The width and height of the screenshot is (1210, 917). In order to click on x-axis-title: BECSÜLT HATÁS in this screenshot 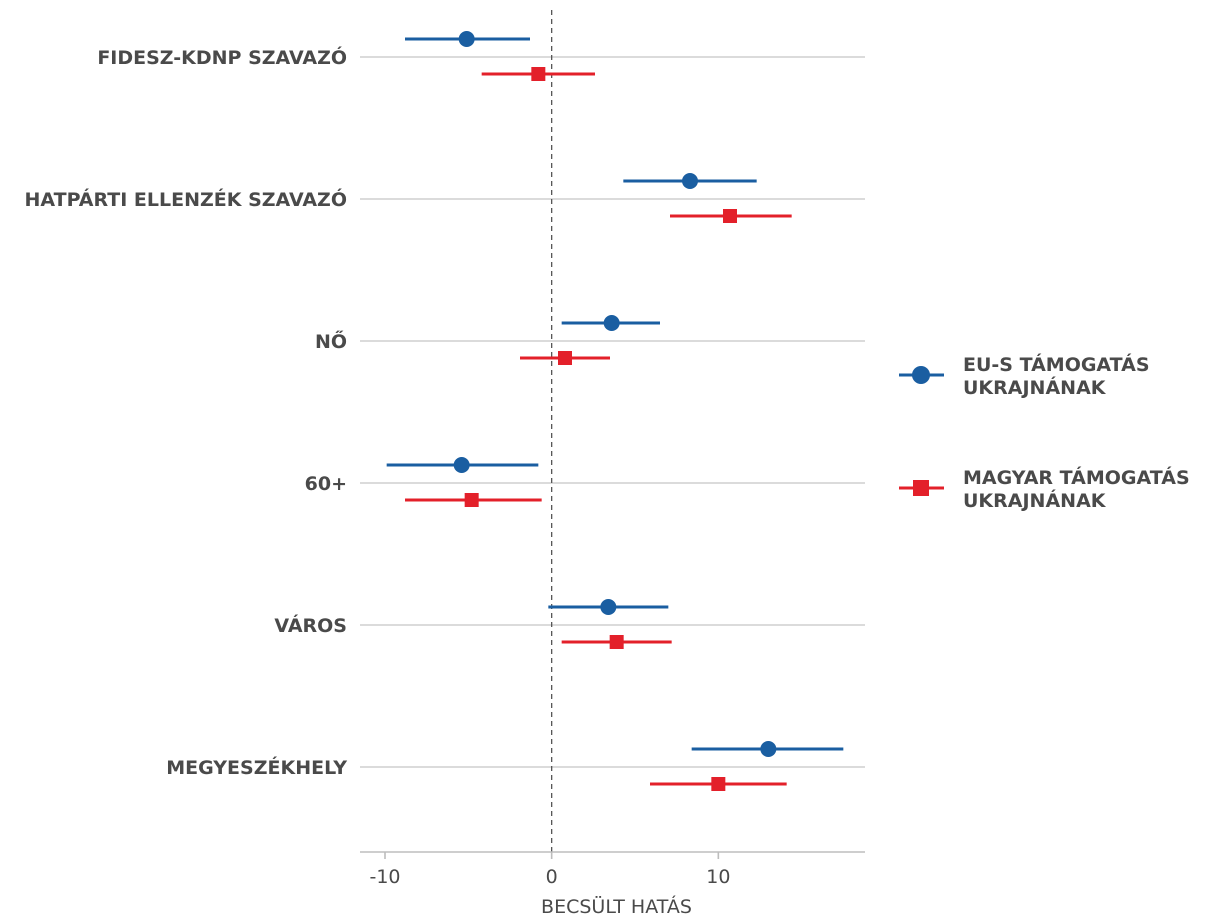, I will do `click(616, 906)`.